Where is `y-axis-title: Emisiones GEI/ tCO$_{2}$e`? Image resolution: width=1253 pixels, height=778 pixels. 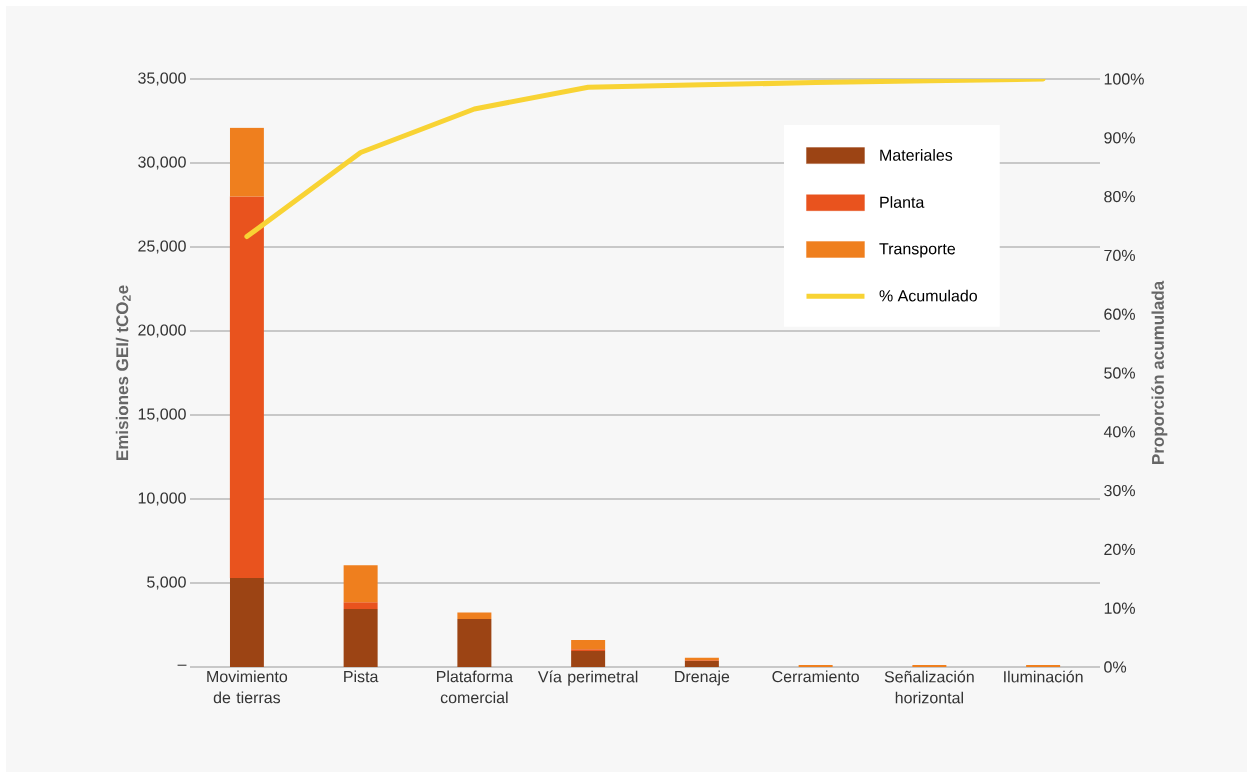
y-axis-title: Emisiones GEI/ tCO$_{2}$e is located at coordinates (123, 372).